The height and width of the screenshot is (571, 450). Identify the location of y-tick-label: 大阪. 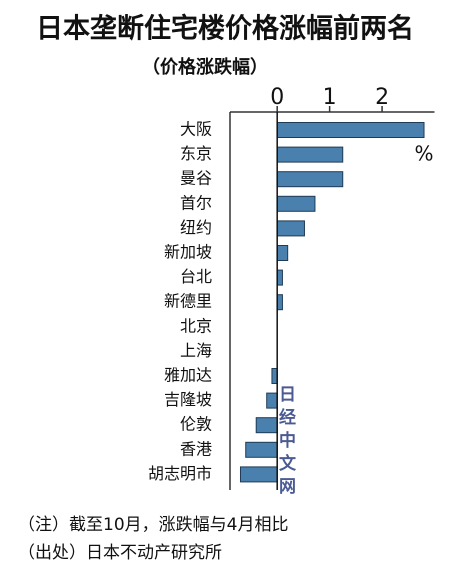
(196, 129).